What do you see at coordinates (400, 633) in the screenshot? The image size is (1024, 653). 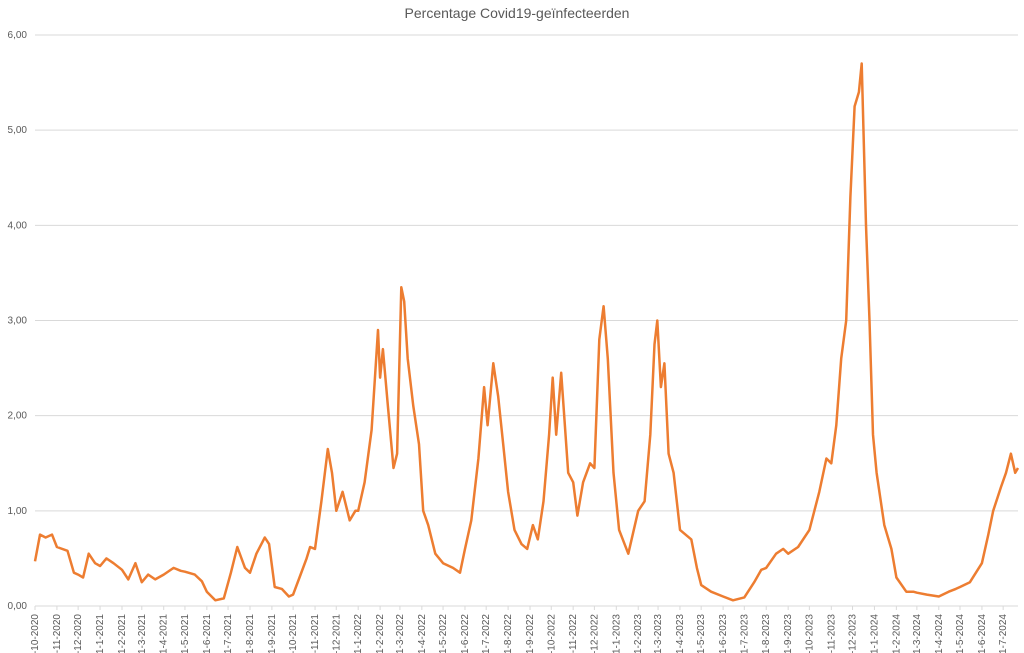 I see `x-tick-label: 1-3-2022` at bounding box center [400, 633].